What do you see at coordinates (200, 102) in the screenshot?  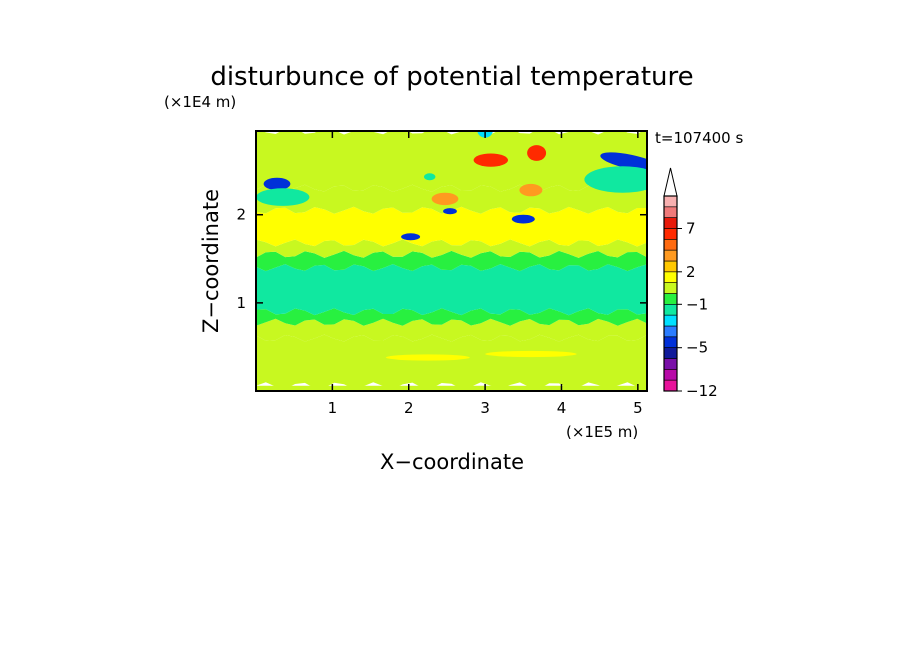 I see `y-axis-unit: (×1E4 m)` at bounding box center [200, 102].